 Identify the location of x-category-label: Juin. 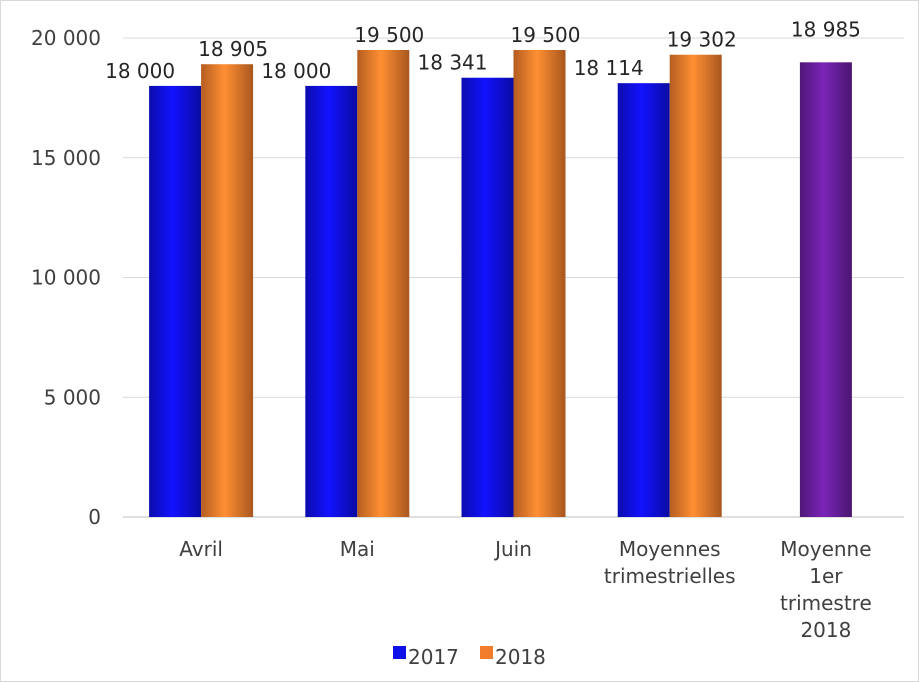
(512, 549).